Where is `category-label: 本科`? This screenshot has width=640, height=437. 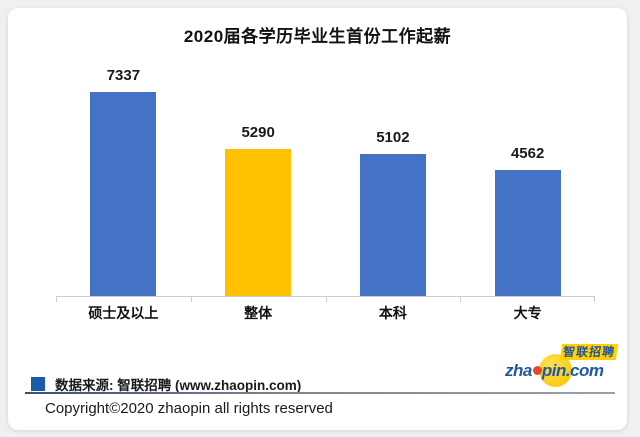 category-label: 本科 is located at coordinates (392, 313).